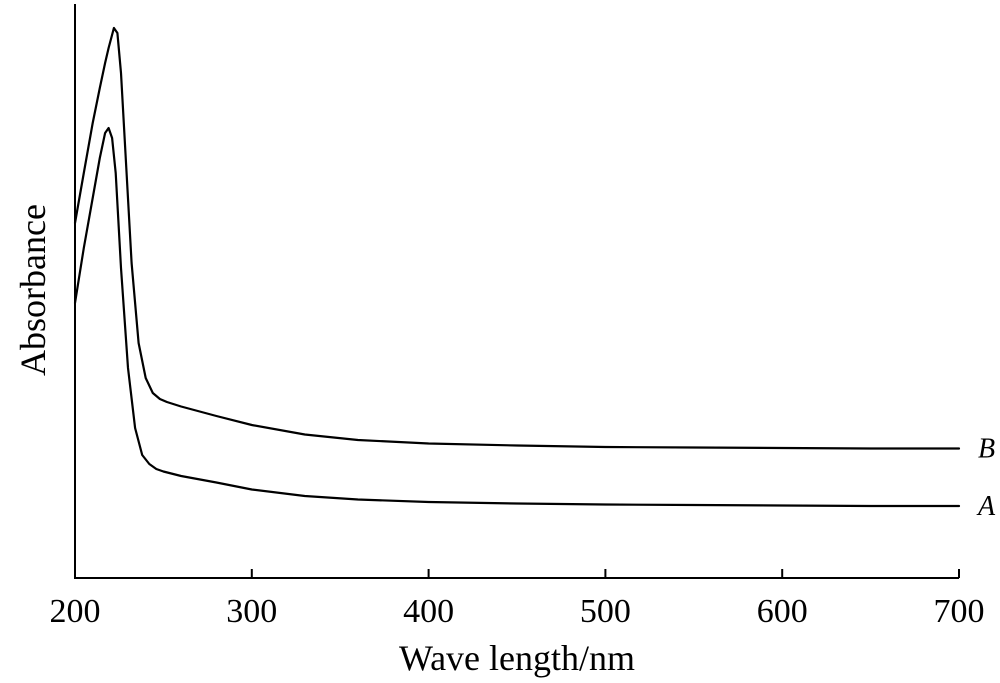 The height and width of the screenshot is (683, 1000). I want to click on x-tick-labels: 200 300 400 500 600 700, so click(517, 611).